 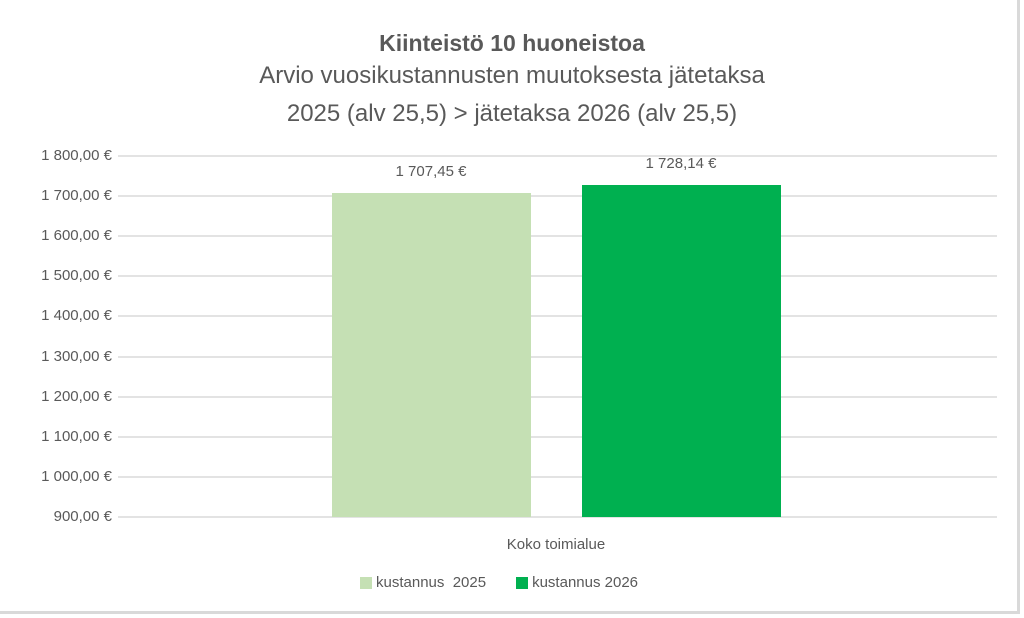 What do you see at coordinates (76, 276) in the screenshot?
I see `y-tick-label: 1 500,00 €` at bounding box center [76, 276].